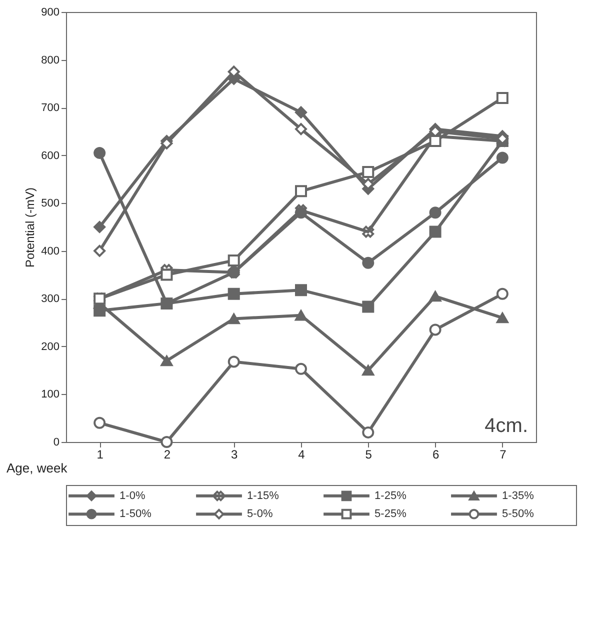 The image size is (606, 629). Describe the element at coordinates (167, 455) in the screenshot. I see `x-tick-label: 2` at that location.